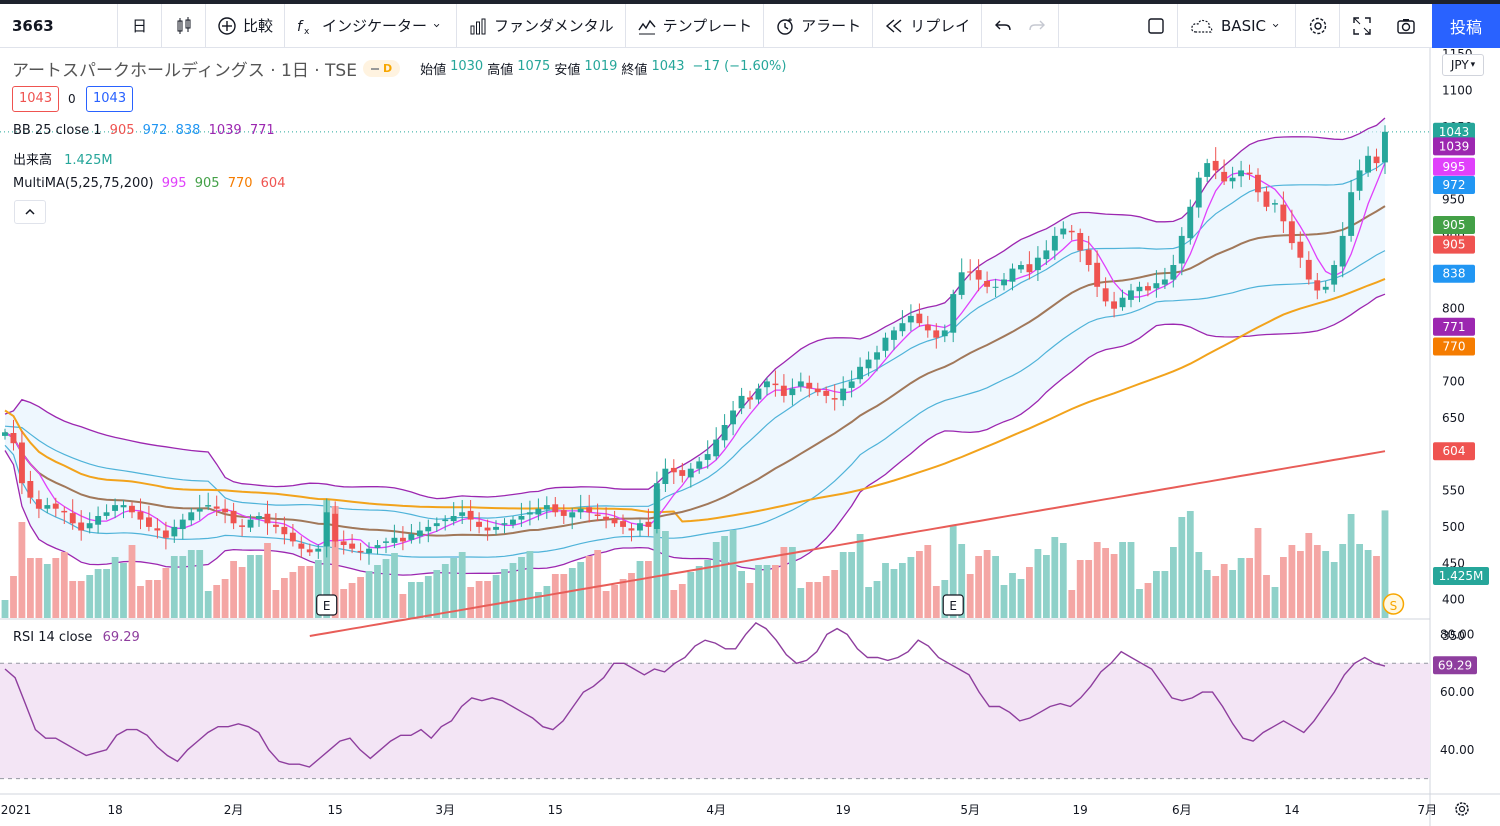  What do you see at coordinates (1406, 26) in the screenshot?
I see `snapshot-button` at bounding box center [1406, 26].